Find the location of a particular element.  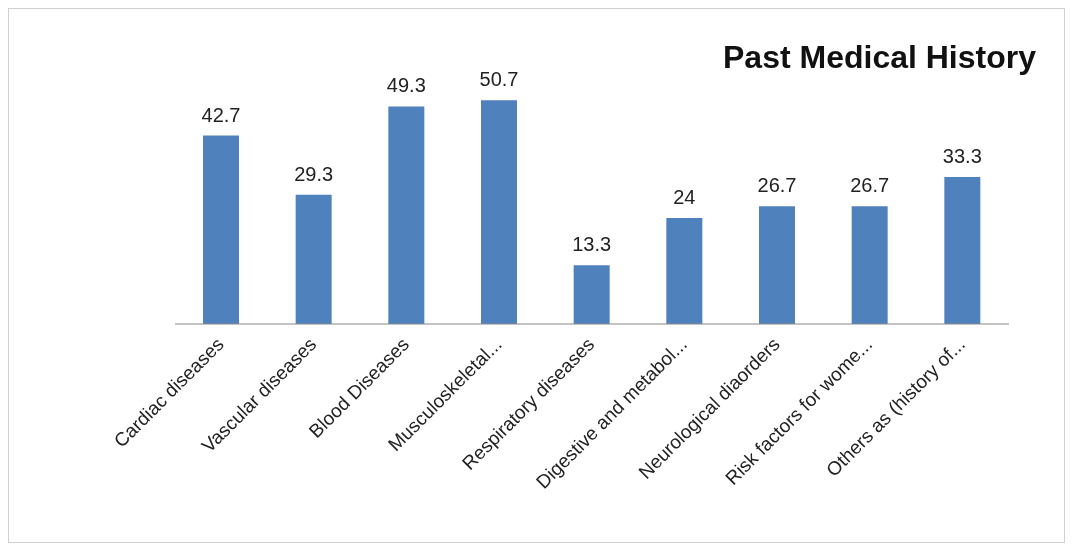

data-label: 13.3 is located at coordinates (592, 244).